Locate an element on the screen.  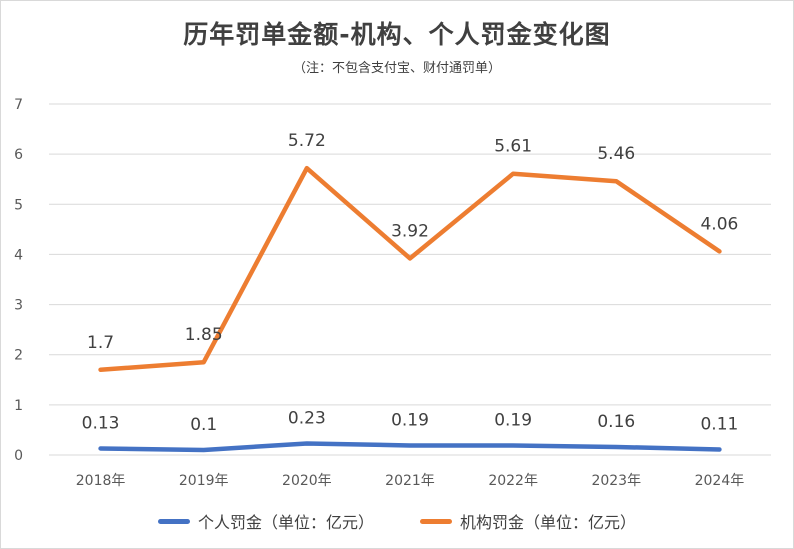
y-tick-label: 4 is located at coordinates (18, 255).